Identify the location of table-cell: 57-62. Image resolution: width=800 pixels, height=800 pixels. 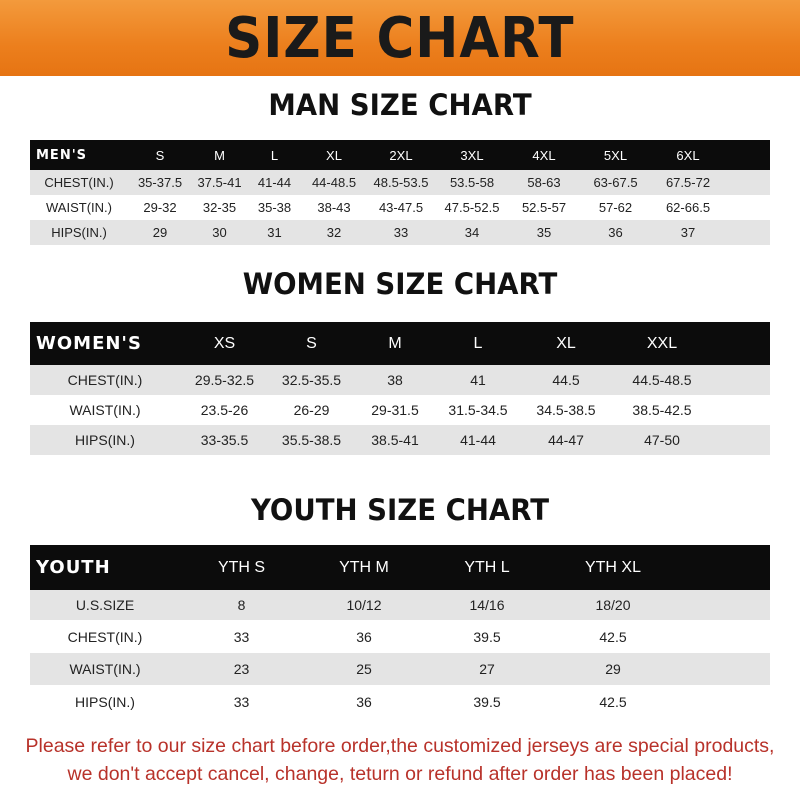
(615, 207).